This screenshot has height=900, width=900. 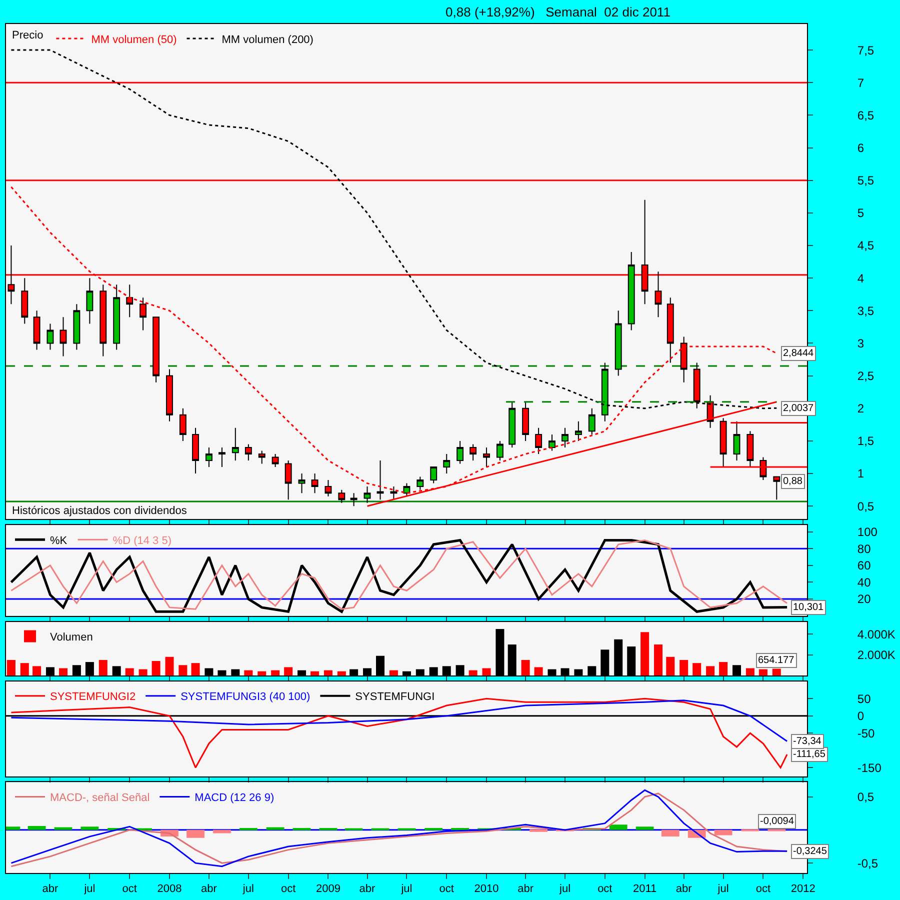 What do you see at coordinates (865, 115) in the screenshot?
I see `y-tick-label: 6,5` at bounding box center [865, 115].